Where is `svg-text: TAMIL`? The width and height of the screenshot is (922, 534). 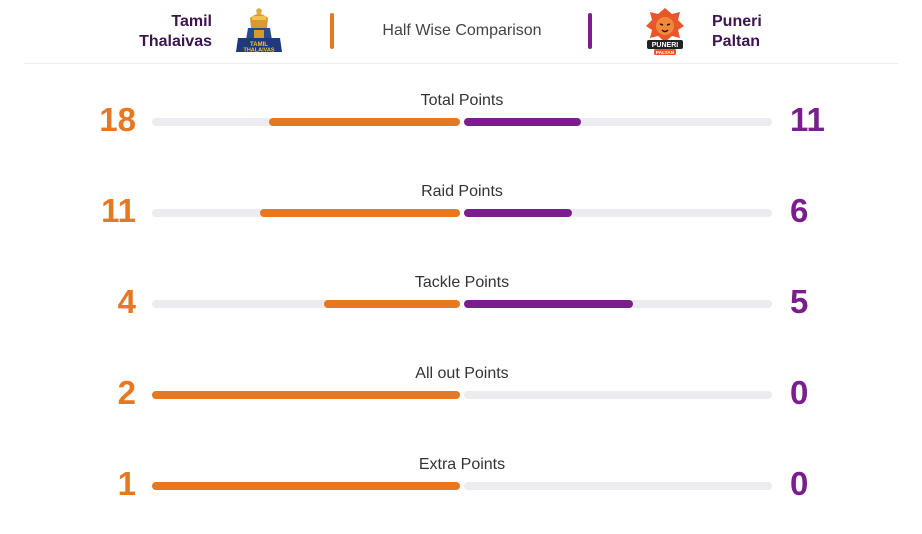 svg-text: TAMIL is located at coordinates (259, 45).